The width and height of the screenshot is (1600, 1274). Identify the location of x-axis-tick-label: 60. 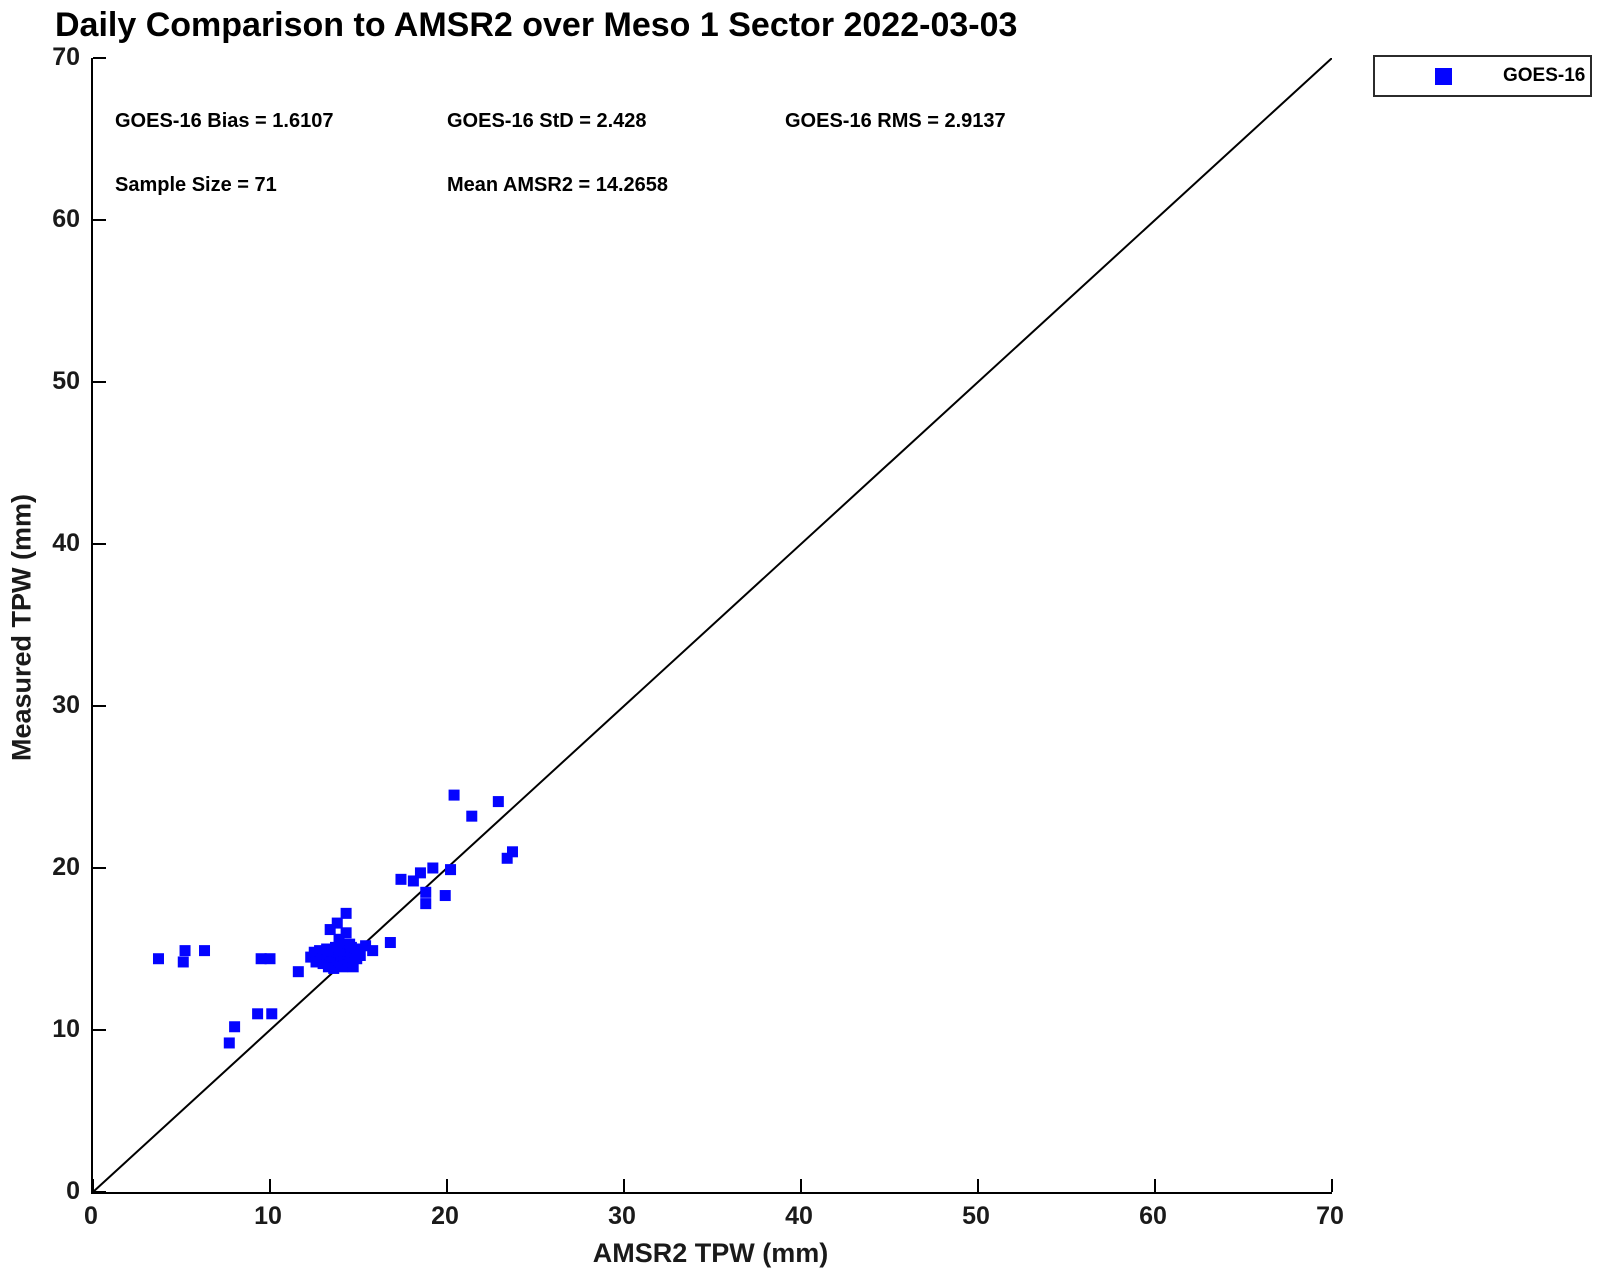
(1153, 1216).